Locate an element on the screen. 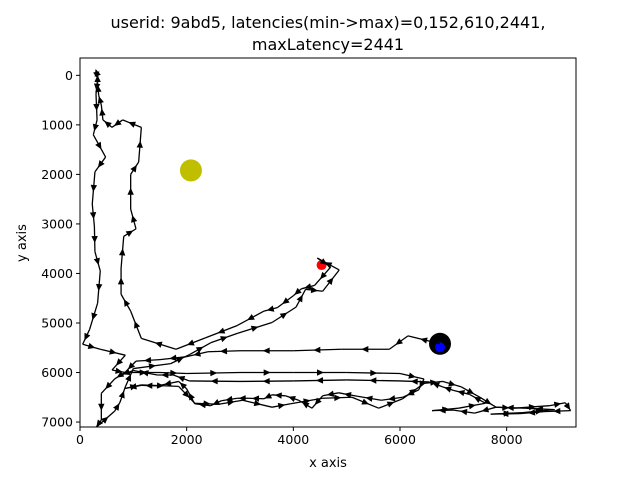  y-tick-label: 6000 is located at coordinates (57, 372).